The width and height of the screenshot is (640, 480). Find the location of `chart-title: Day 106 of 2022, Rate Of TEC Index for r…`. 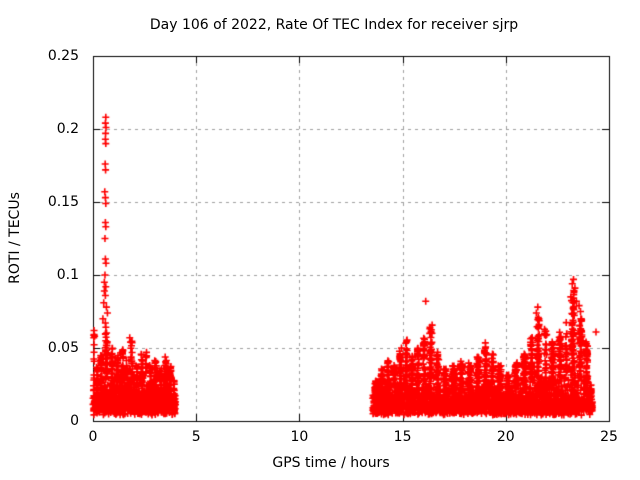

chart-title: Day 106 of 2022, Rate Of TEC Index for r… is located at coordinates (334, 25).